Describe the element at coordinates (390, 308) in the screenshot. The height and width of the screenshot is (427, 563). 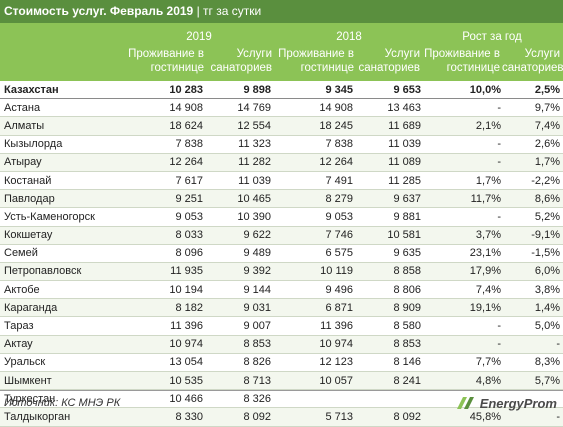
I see `cell-sanatorium-2018: 8 909` at that location.